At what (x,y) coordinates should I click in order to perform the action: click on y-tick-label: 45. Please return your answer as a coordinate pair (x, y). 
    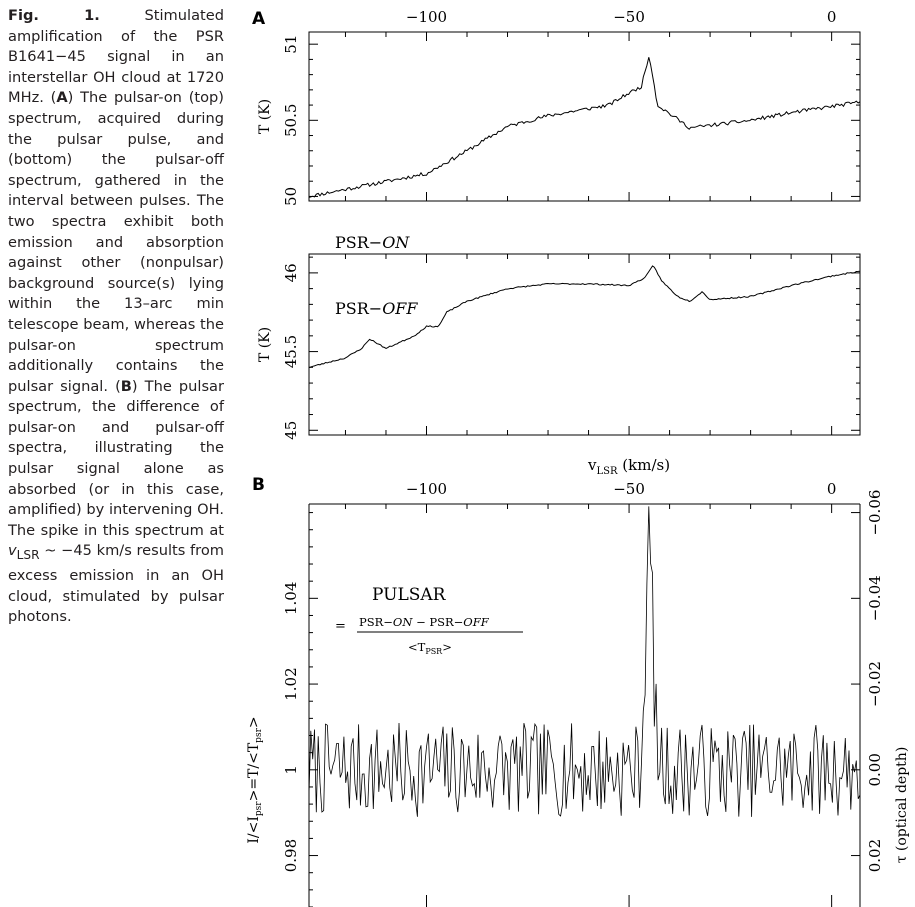
    Looking at the image, I should click on (291, 430).